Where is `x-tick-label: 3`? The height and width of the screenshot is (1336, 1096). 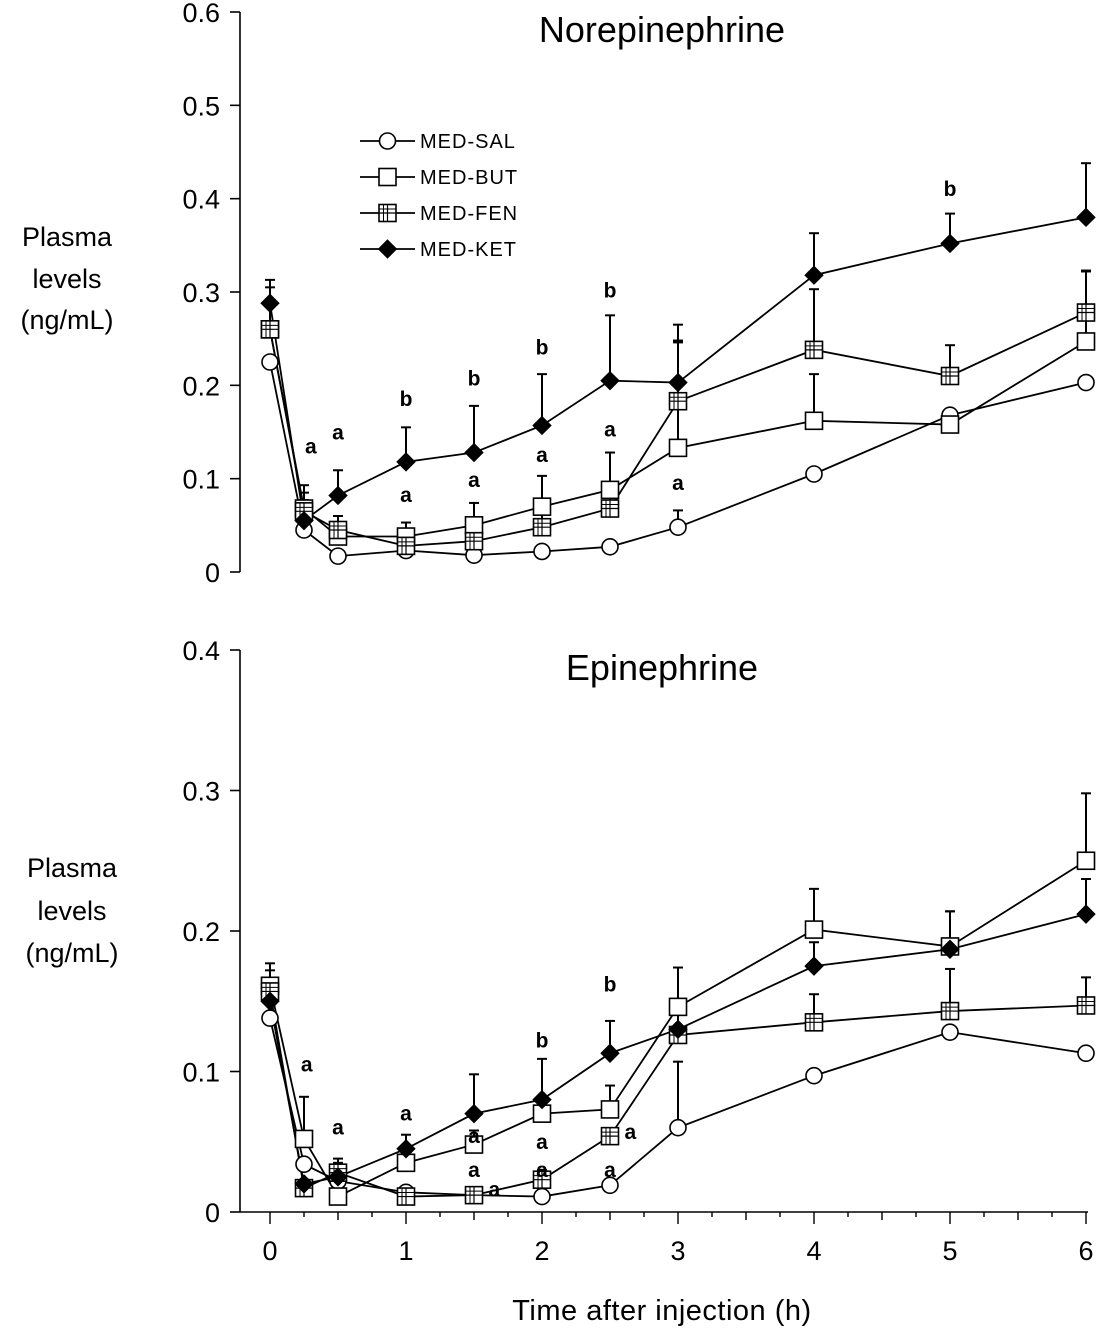 x-tick-label: 3 is located at coordinates (677, 1251).